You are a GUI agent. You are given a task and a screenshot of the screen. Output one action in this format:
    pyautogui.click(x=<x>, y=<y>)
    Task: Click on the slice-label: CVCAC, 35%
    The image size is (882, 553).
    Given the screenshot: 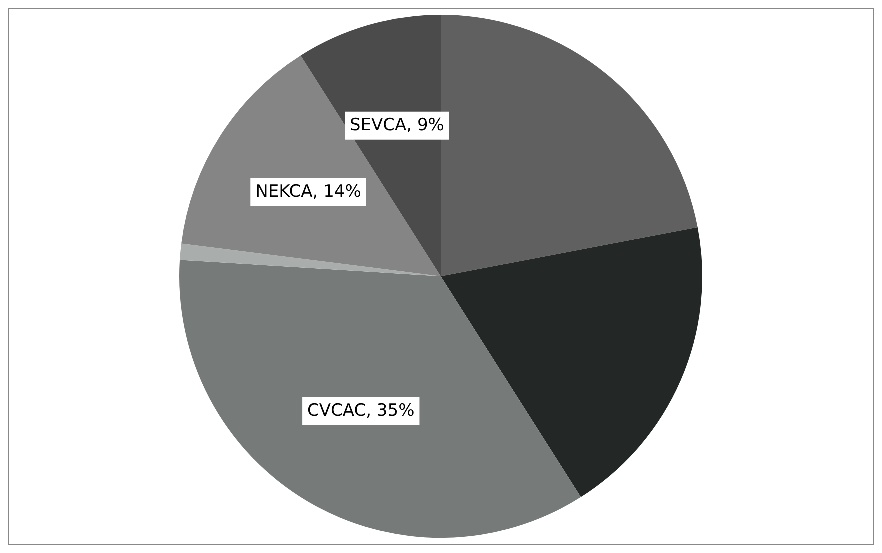 What is the action you would take?
    pyautogui.click(x=361, y=410)
    